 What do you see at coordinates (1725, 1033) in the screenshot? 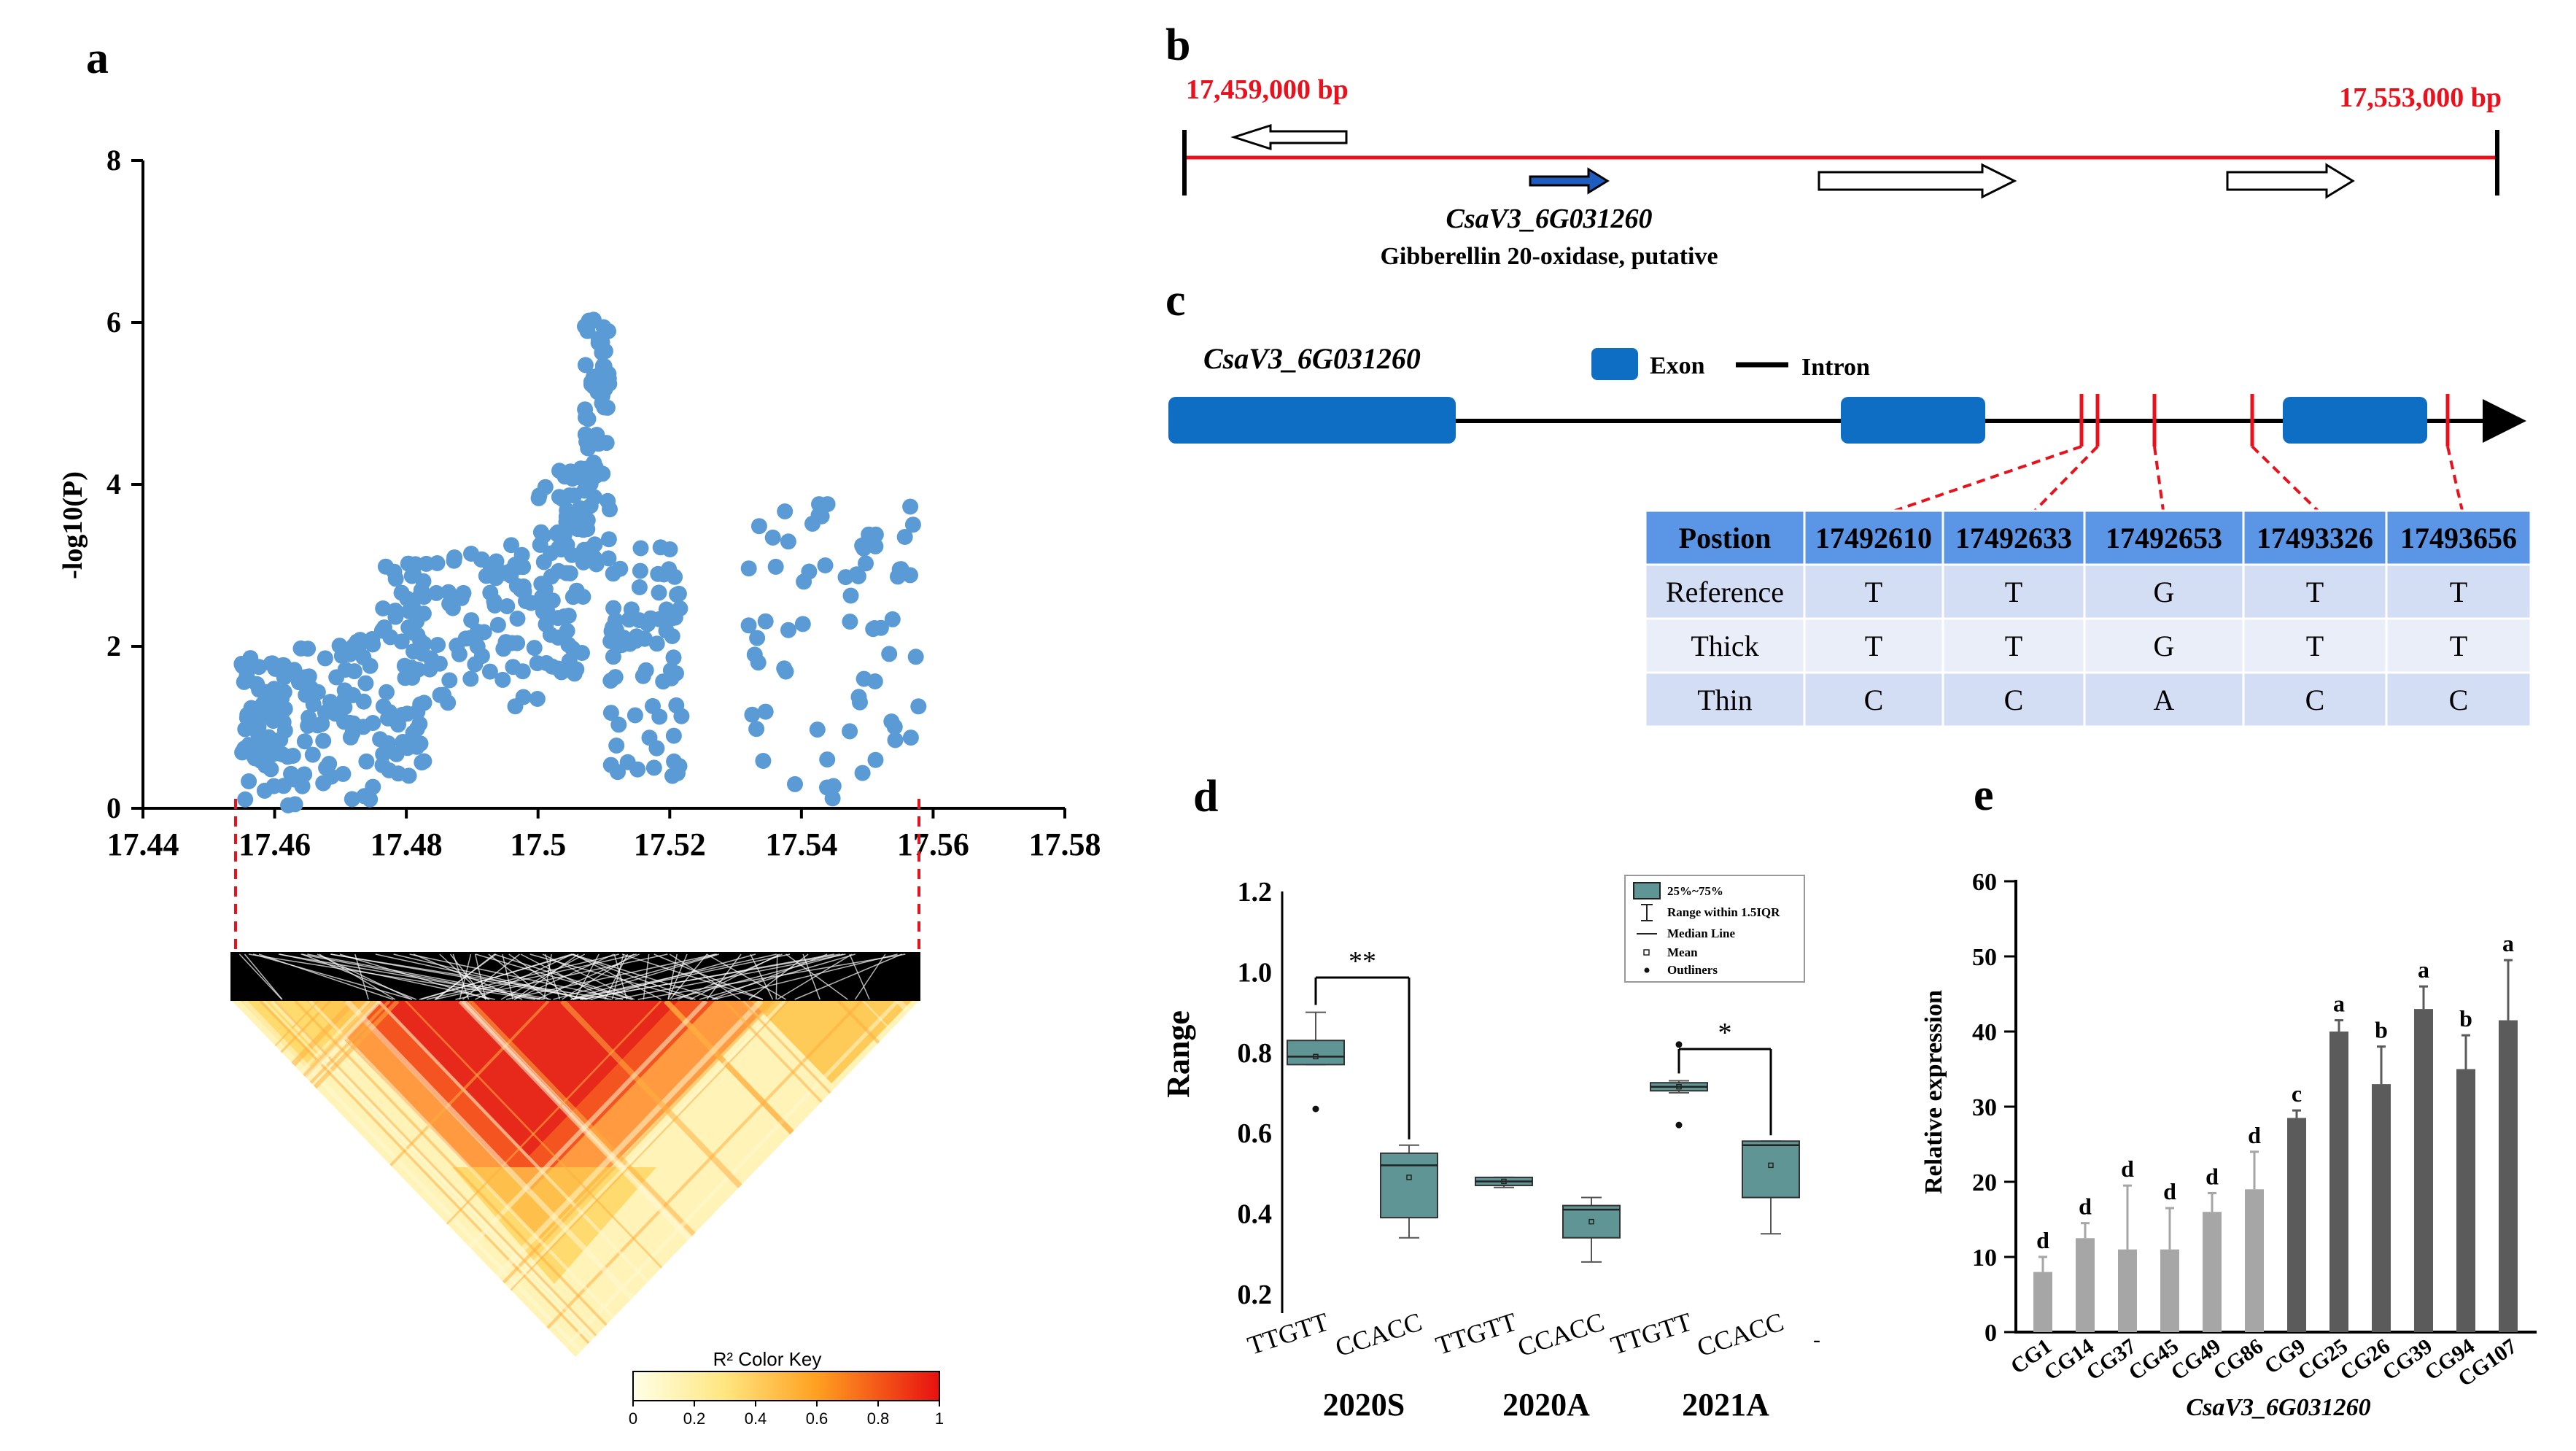
I see `significance-label: *` at bounding box center [1725, 1033].